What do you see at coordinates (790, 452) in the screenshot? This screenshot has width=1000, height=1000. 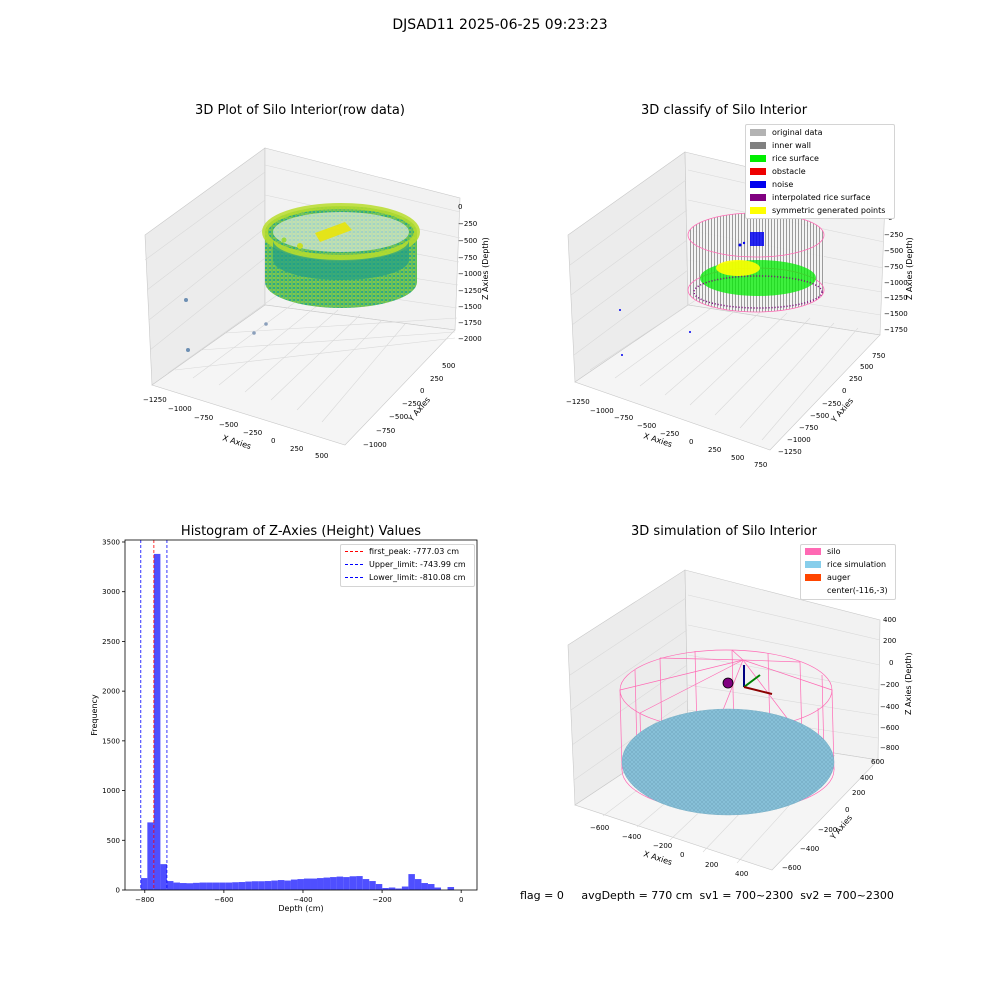 I see `classify-ytick: −1250` at bounding box center [790, 452].